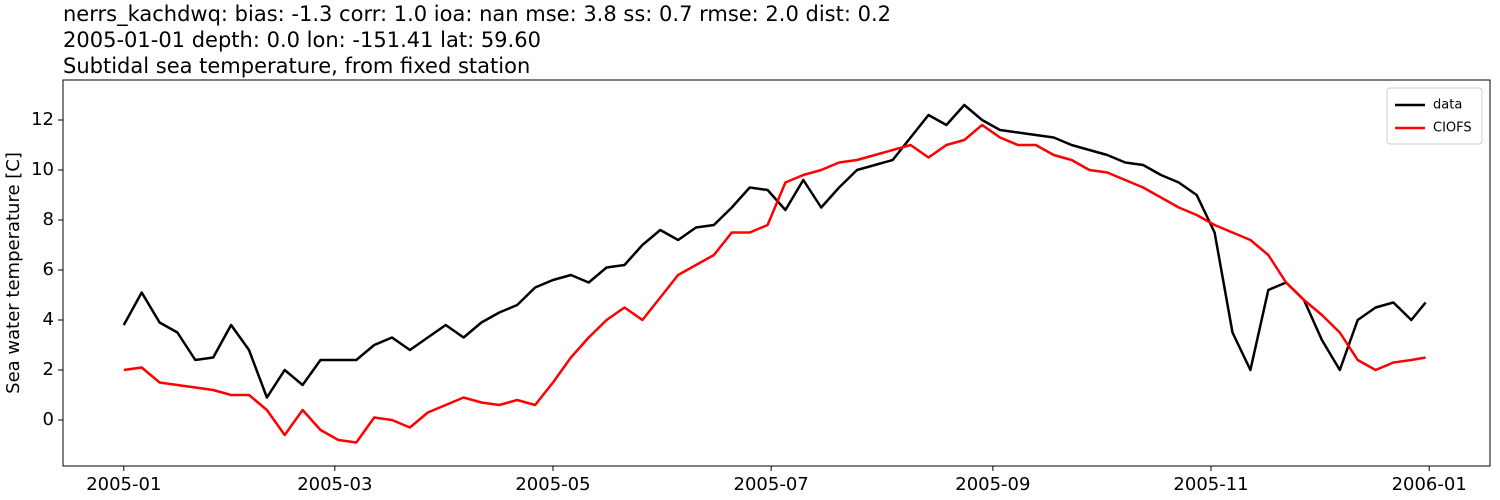 The height and width of the screenshot is (500, 1500). I want to click on legend-label: CIOFS, so click(1452, 128).